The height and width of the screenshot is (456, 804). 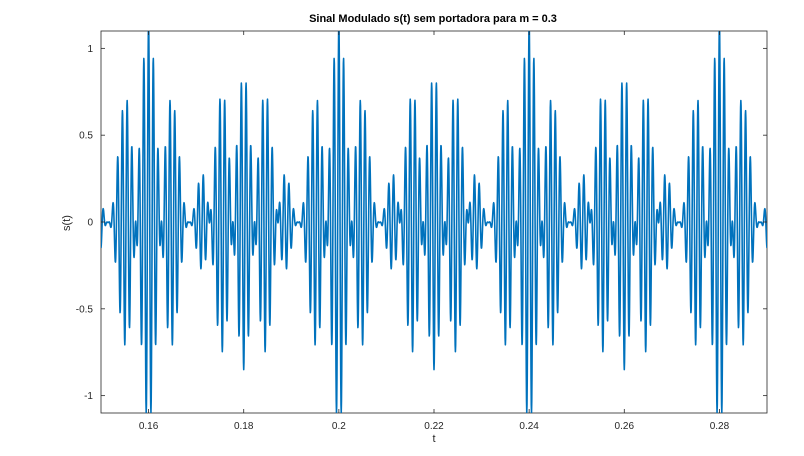 What do you see at coordinates (90, 223) in the screenshot?
I see `y-tick-label: 0` at bounding box center [90, 223].